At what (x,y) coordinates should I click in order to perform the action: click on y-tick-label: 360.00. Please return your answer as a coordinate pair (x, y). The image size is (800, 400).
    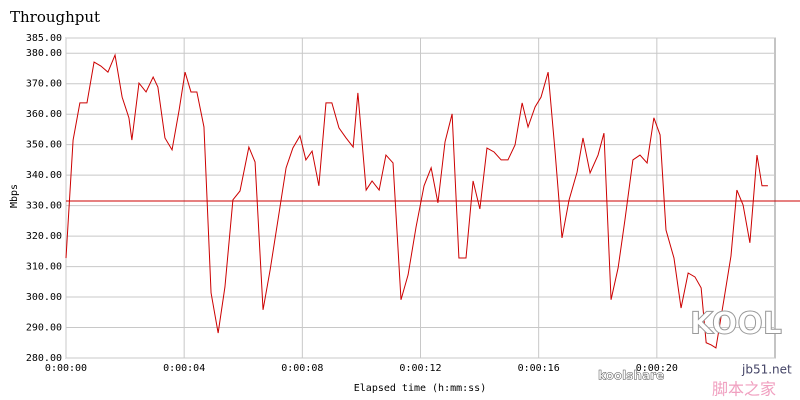
    Looking at the image, I should click on (44, 114).